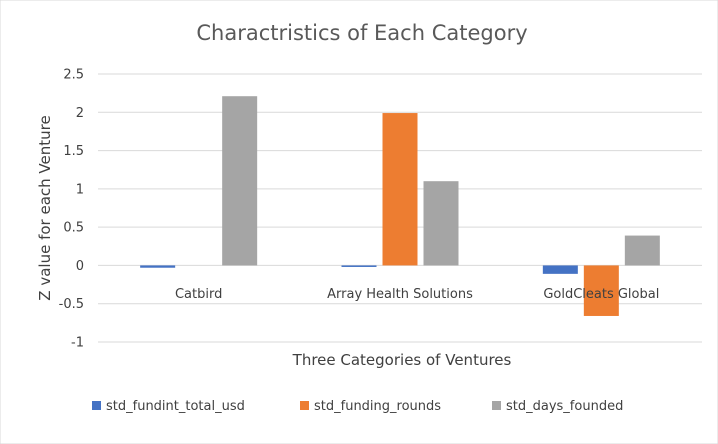 This screenshot has width=718, height=444. Describe the element at coordinates (642, 250) in the screenshot. I see `bar-std_days_founded-goldcleats-global` at that location.